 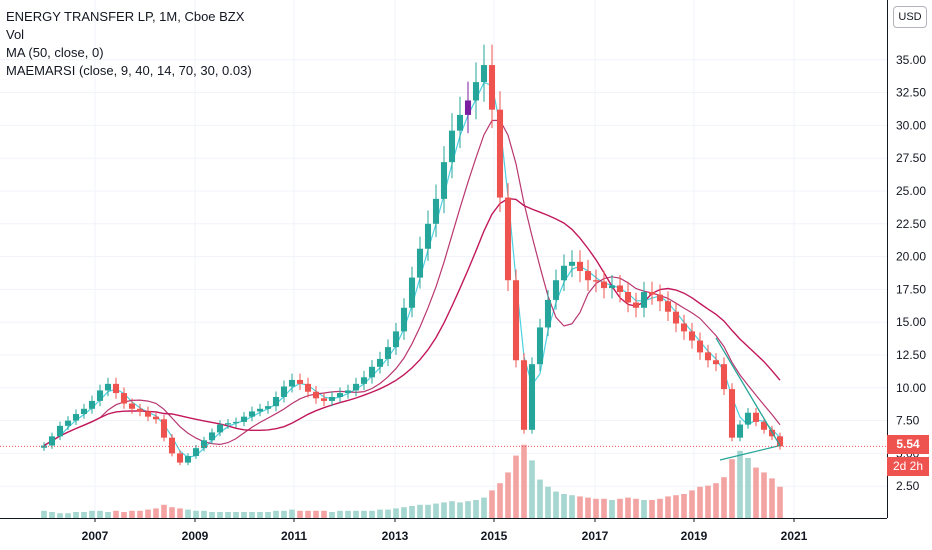 What do you see at coordinates (911, 322) in the screenshot?
I see `y-tick-label: 15.00` at bounding box center [911, 322].